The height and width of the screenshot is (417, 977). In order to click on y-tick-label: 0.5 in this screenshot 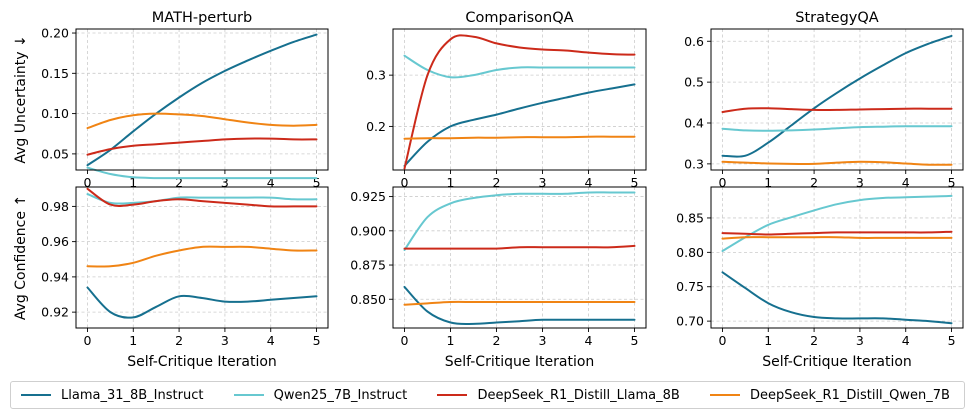, I will do `click(694, 82)`.